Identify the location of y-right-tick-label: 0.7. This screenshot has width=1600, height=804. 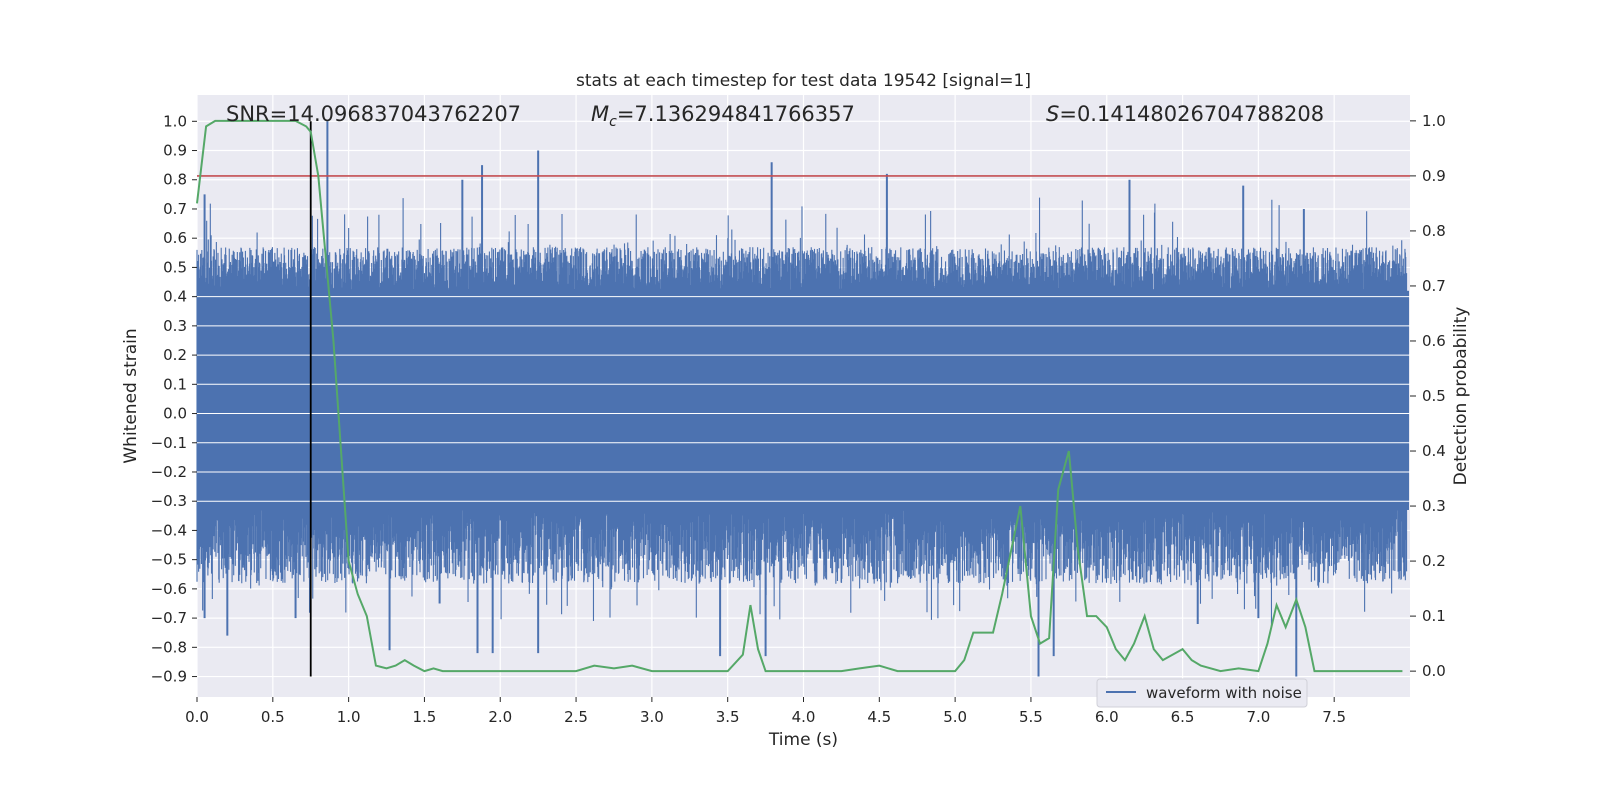
(1434, 286).